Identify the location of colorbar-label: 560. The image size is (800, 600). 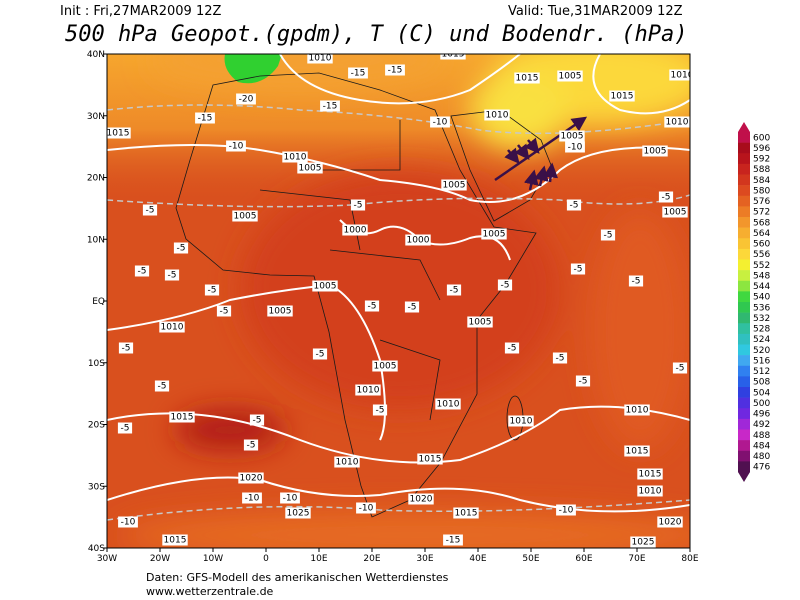
(761, 245).